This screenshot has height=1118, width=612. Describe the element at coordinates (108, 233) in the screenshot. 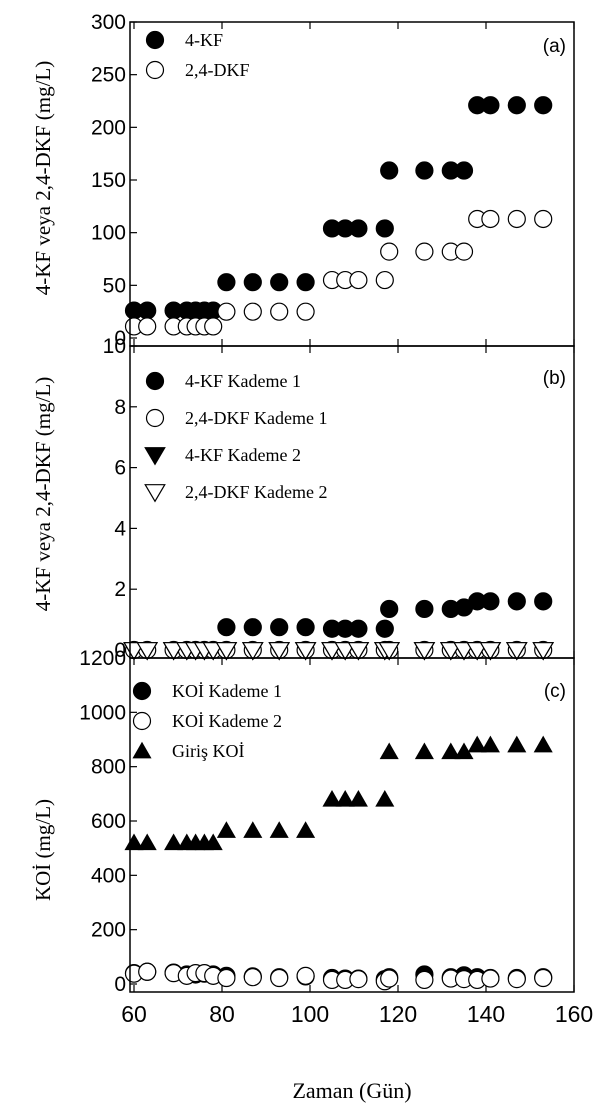

I see `y-tick-label: 100` at that location.